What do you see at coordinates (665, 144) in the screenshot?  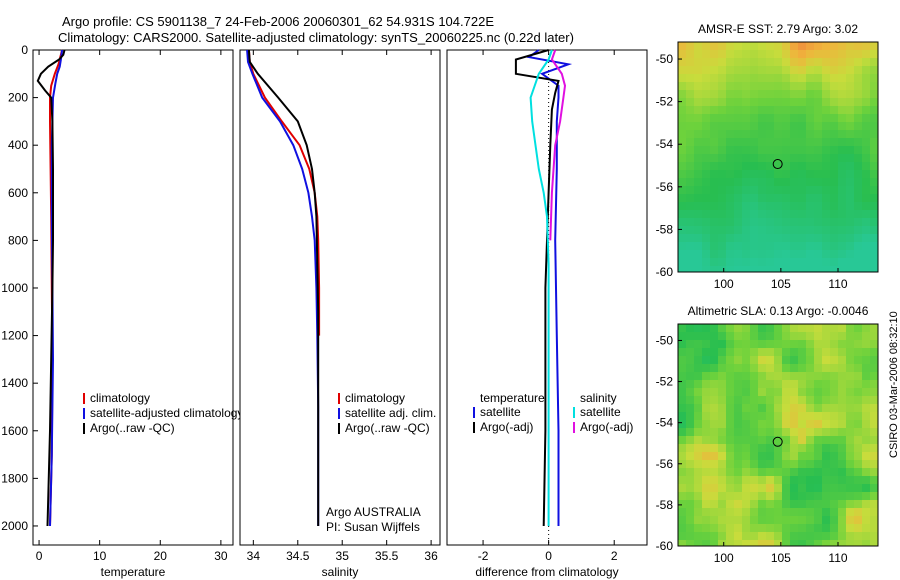 I see `map-y-tick-label: -54` at bounding box center [665, 144].